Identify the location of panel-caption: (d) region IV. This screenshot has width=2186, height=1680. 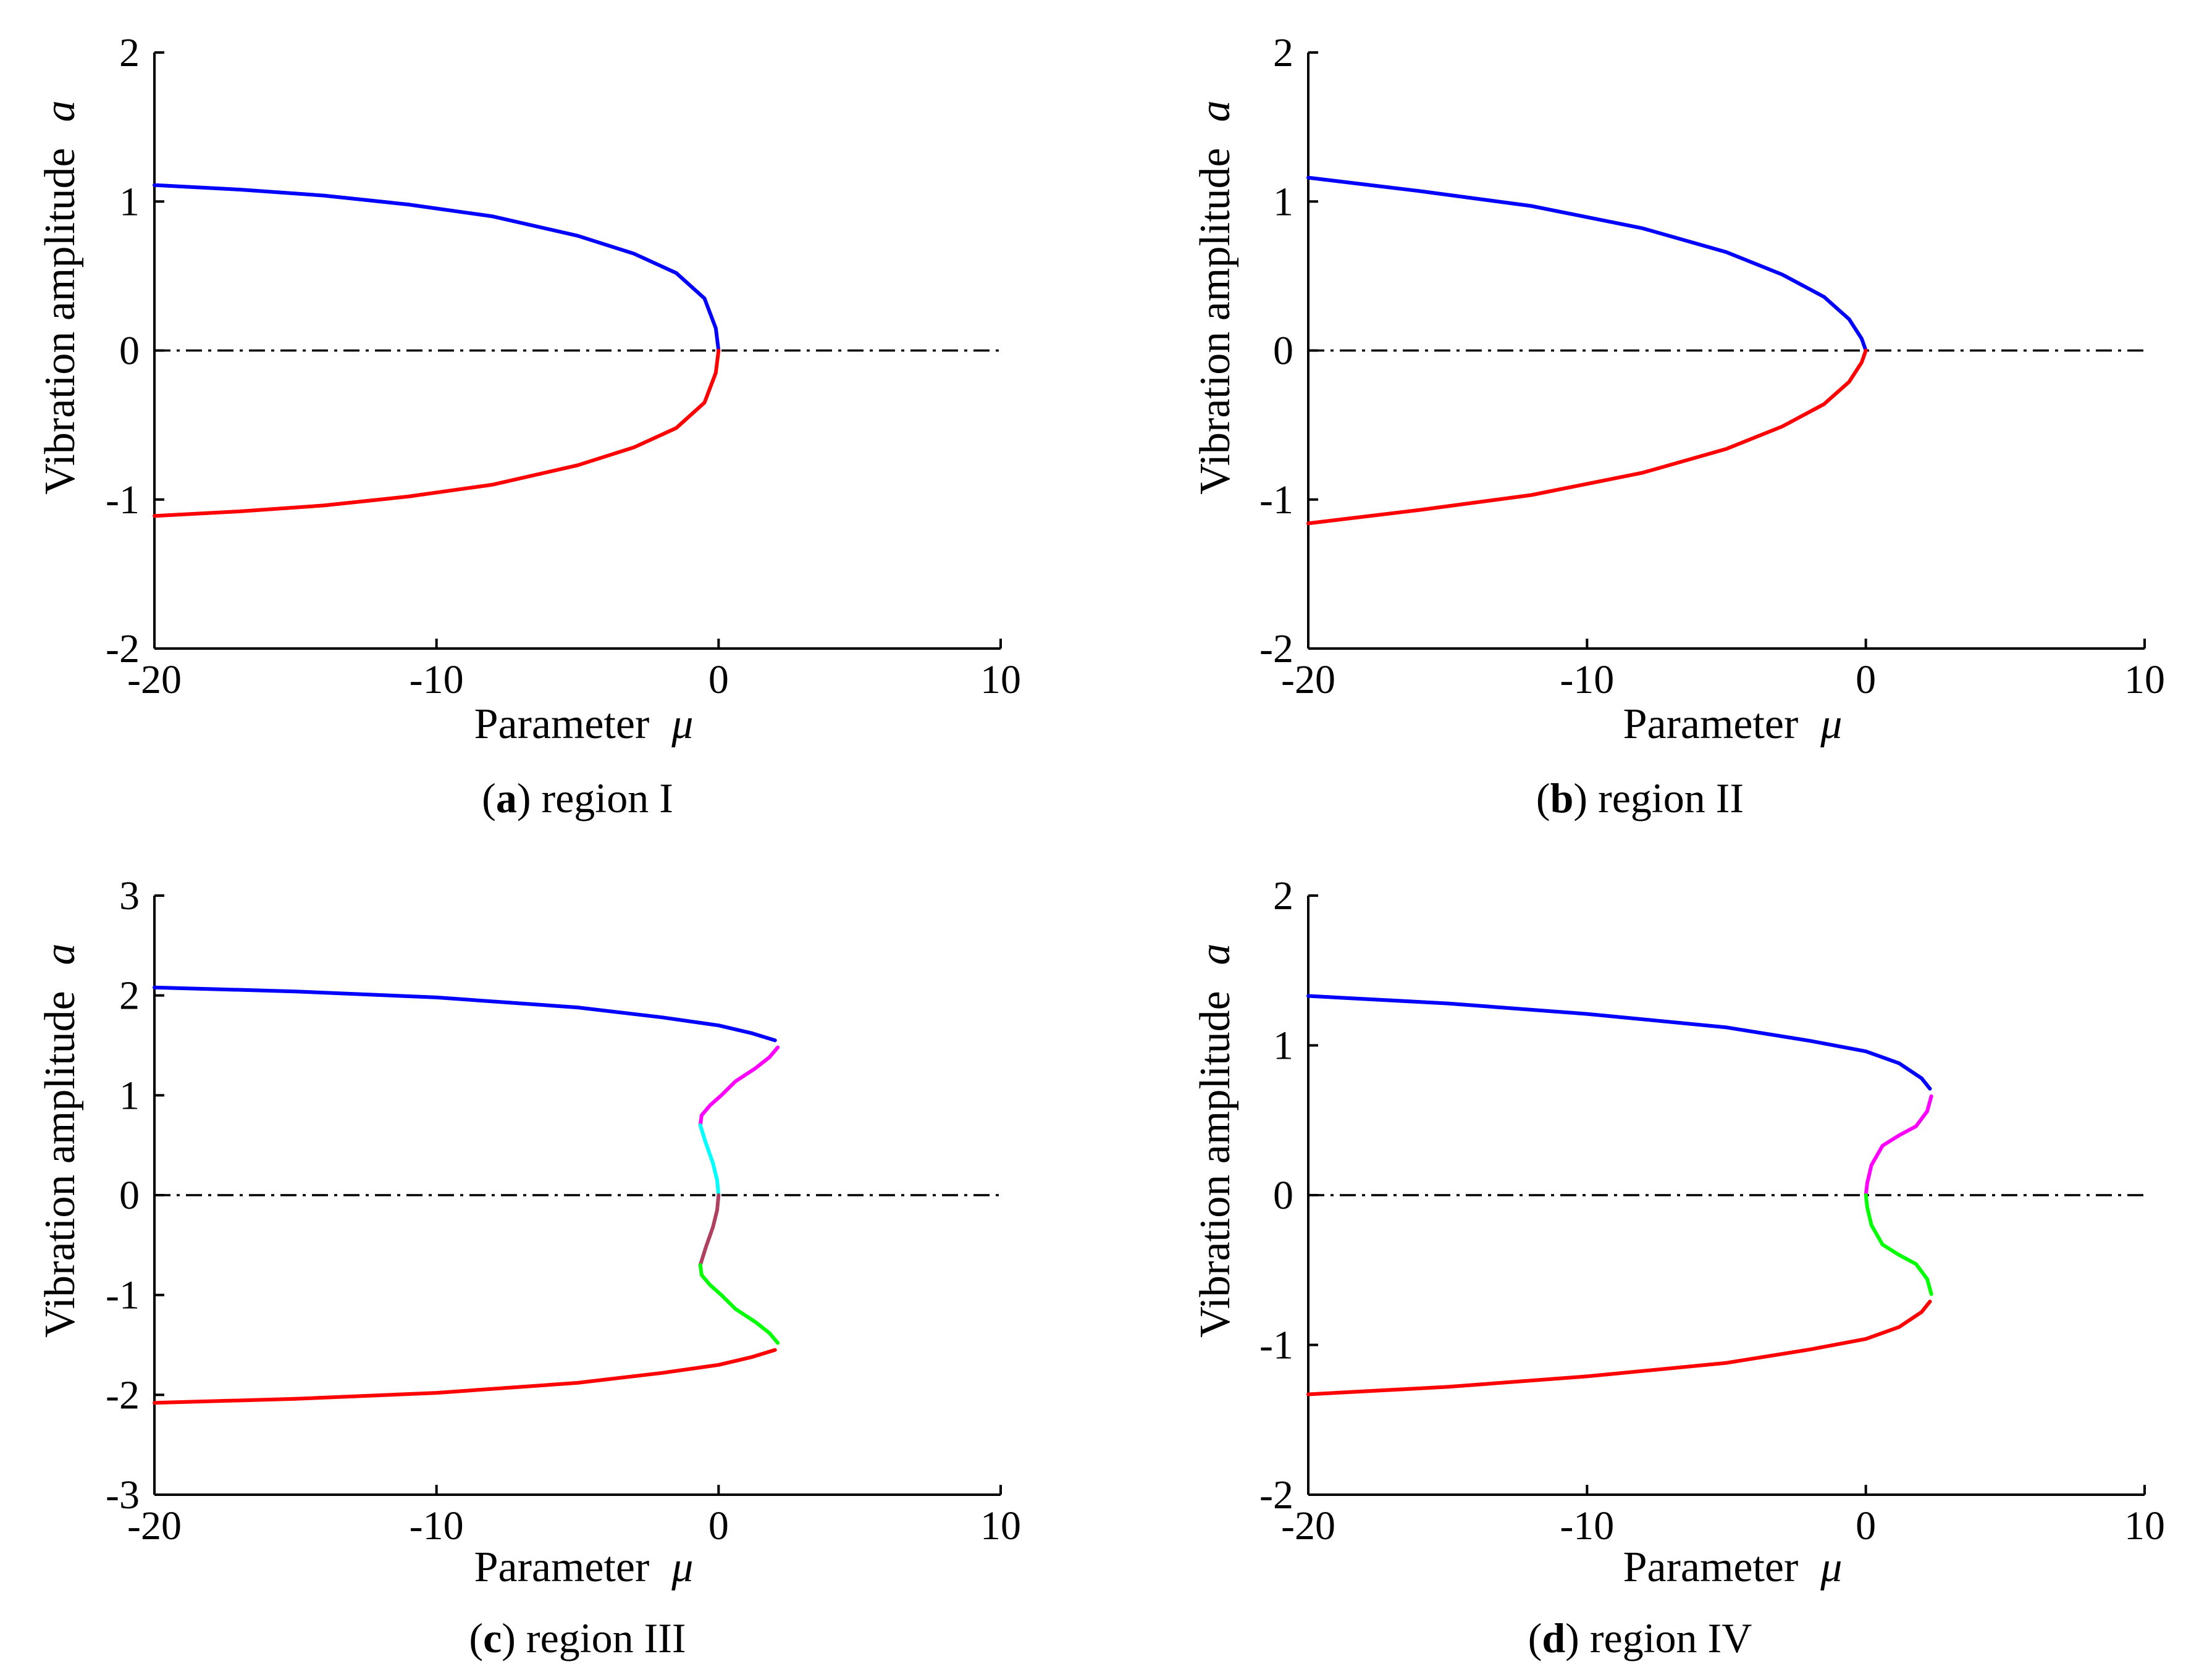
(1640, 1638).